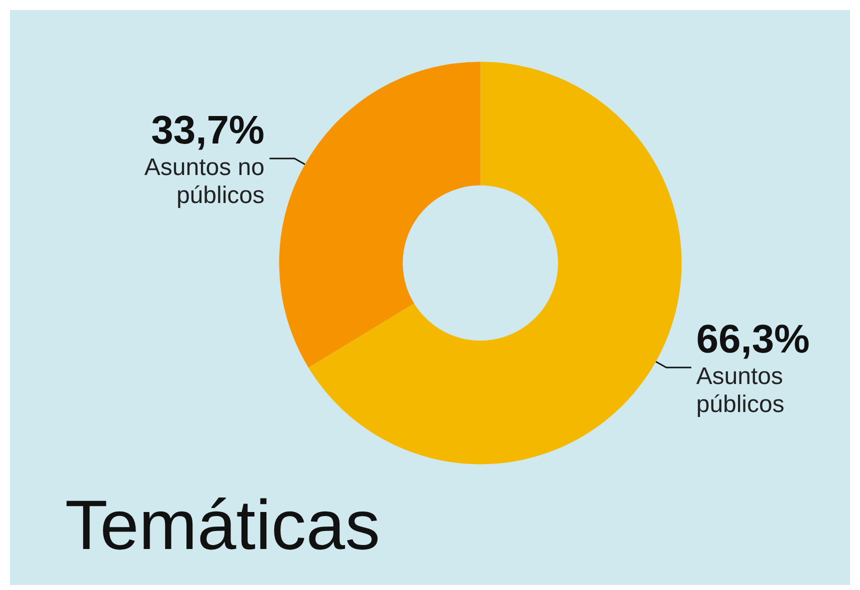 The width and height of the screenshot is (860, 590). I want to click on slice-label: Asuntos públicos, so click(740, 390).